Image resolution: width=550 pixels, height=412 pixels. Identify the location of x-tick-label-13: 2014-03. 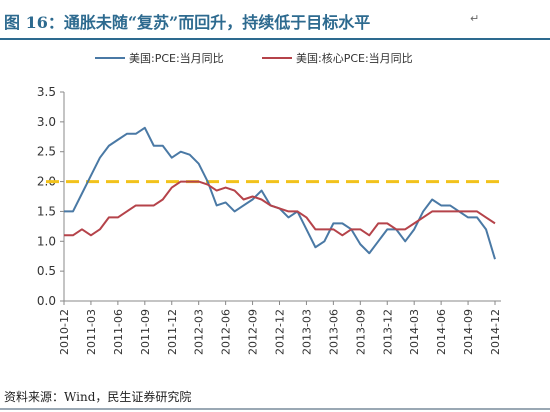
(414, 332).